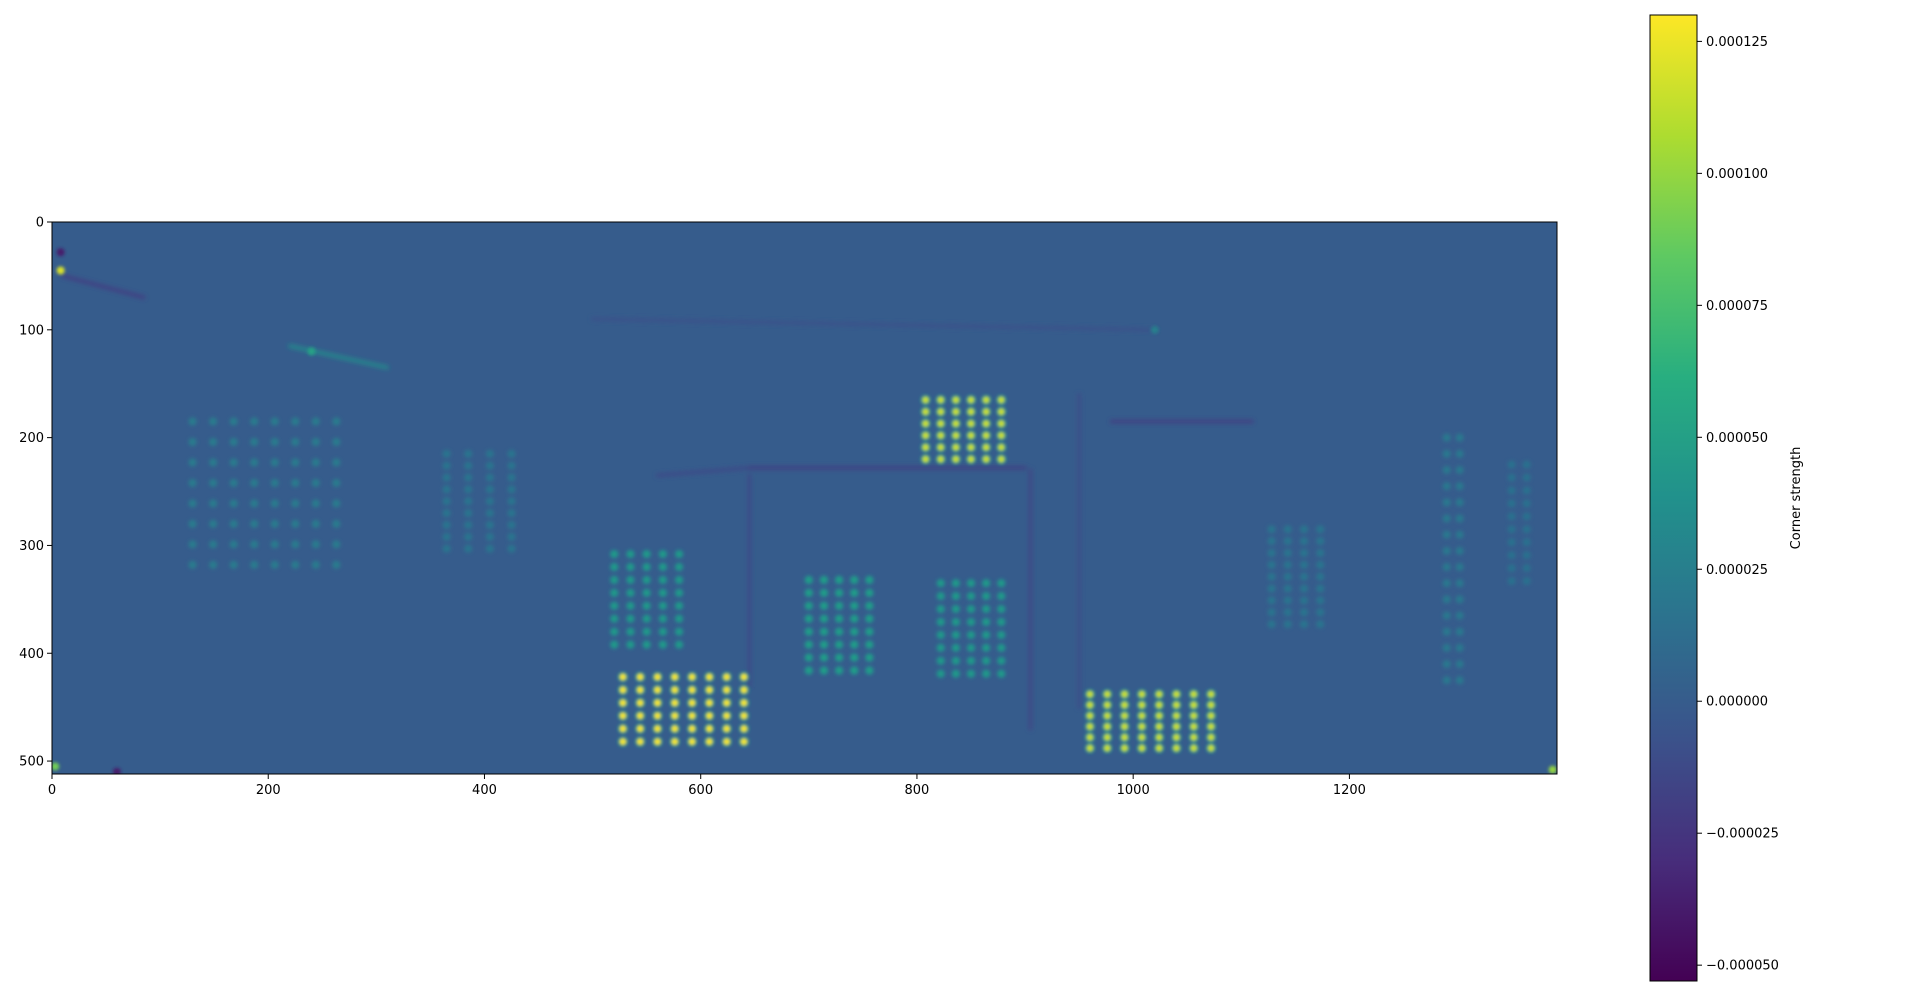  What do you see at coordinates (1673, 498) in the screenshot?
I see `colorbar` at bounding box center [1673, 498].